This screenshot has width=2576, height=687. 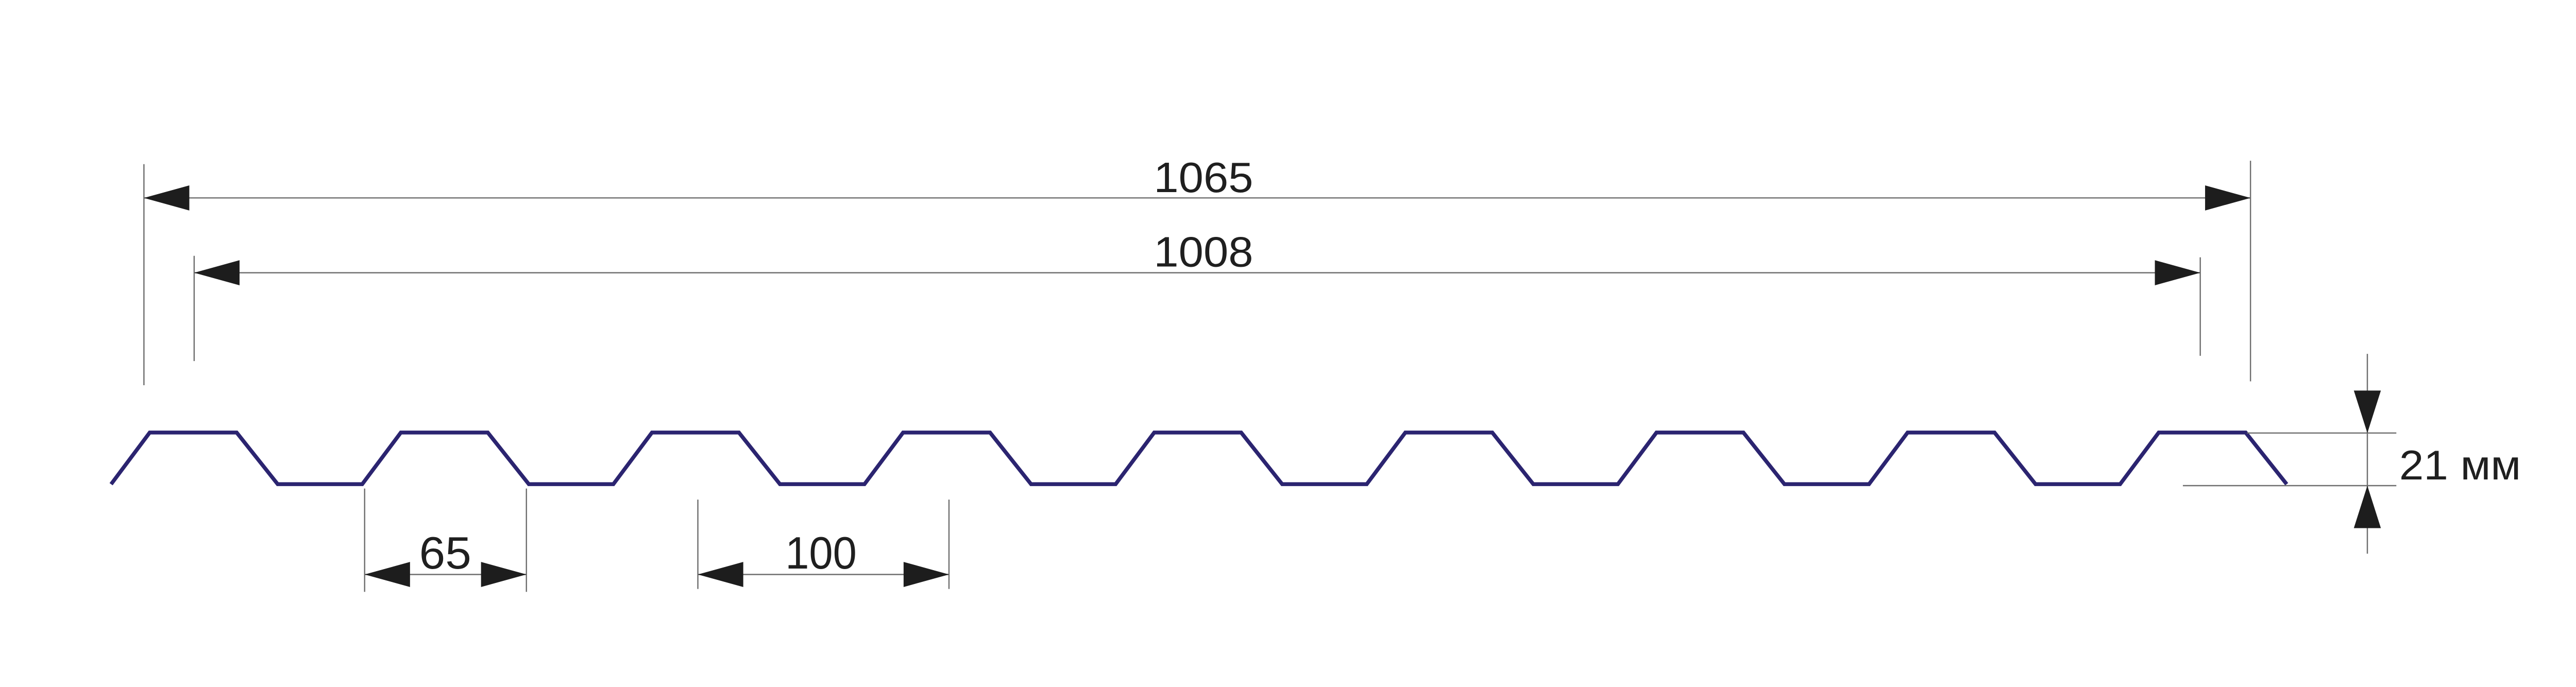 I want to click on dimension-label-profile-height: 21 мм, so click(x=2460, y=465).